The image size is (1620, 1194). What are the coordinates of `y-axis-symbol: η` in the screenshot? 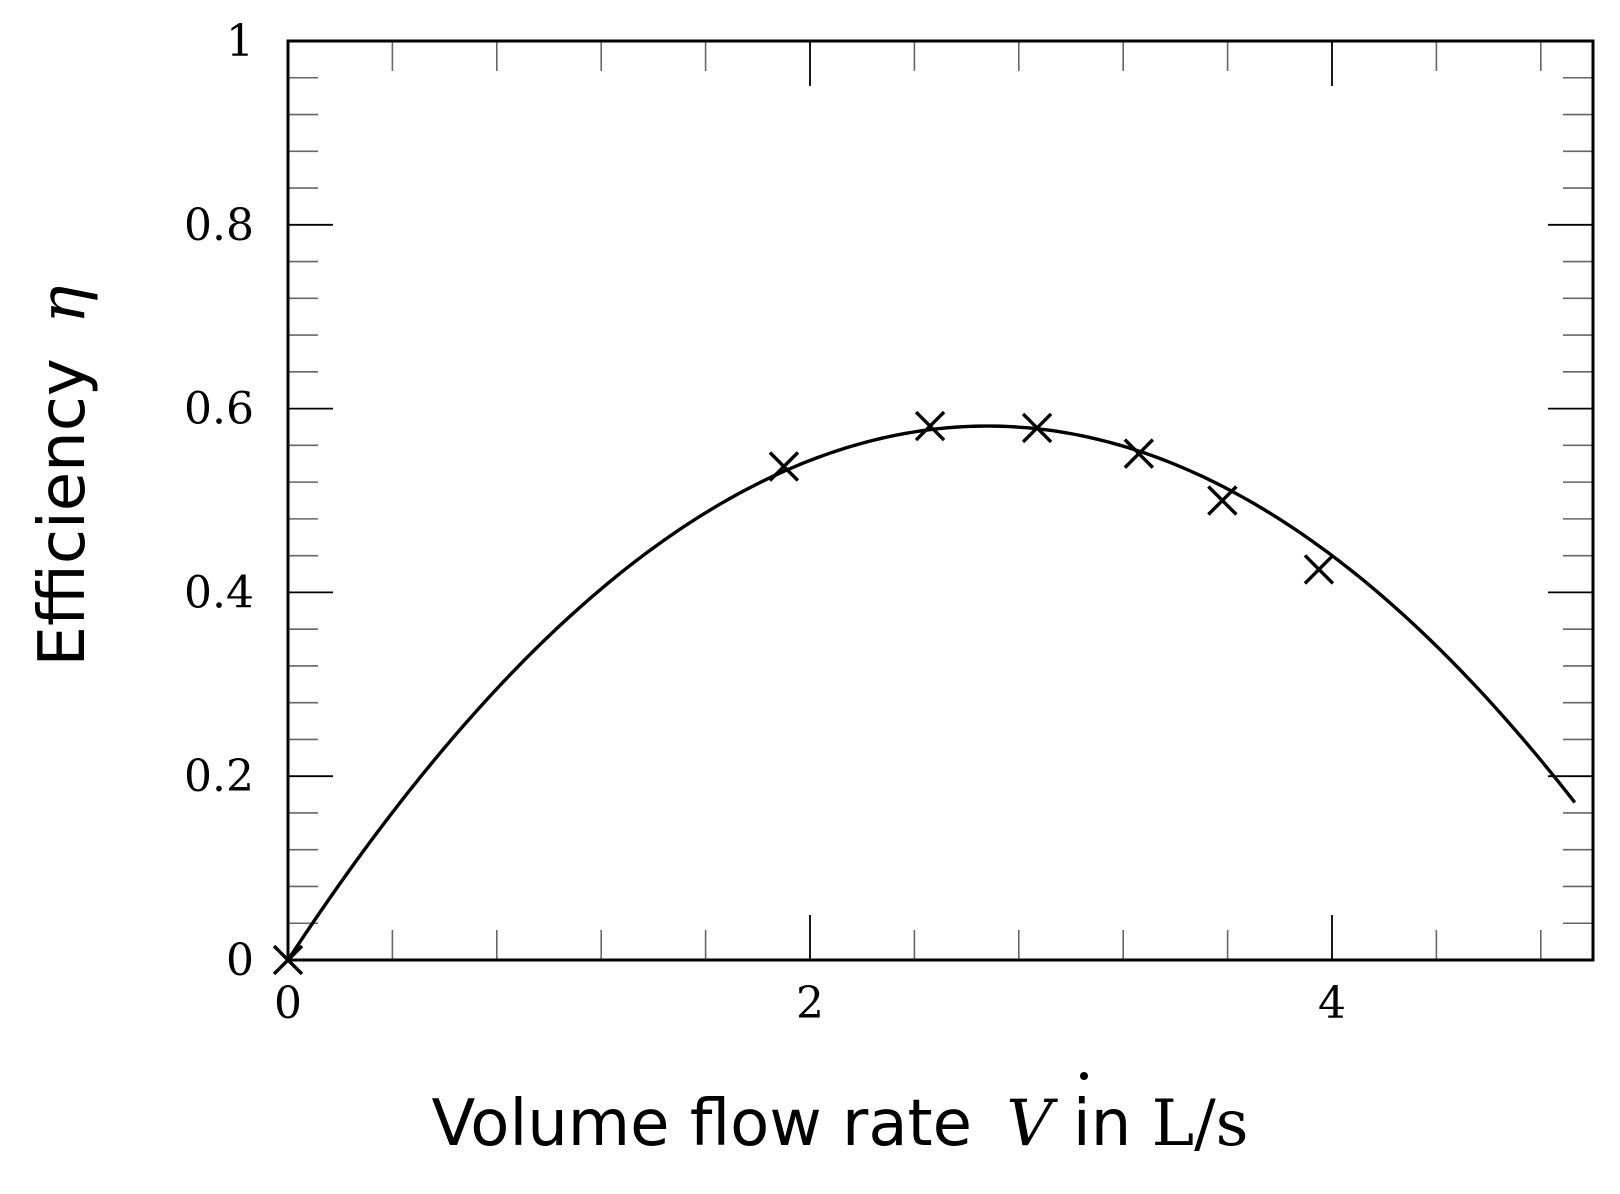 It's located at (63, 305).